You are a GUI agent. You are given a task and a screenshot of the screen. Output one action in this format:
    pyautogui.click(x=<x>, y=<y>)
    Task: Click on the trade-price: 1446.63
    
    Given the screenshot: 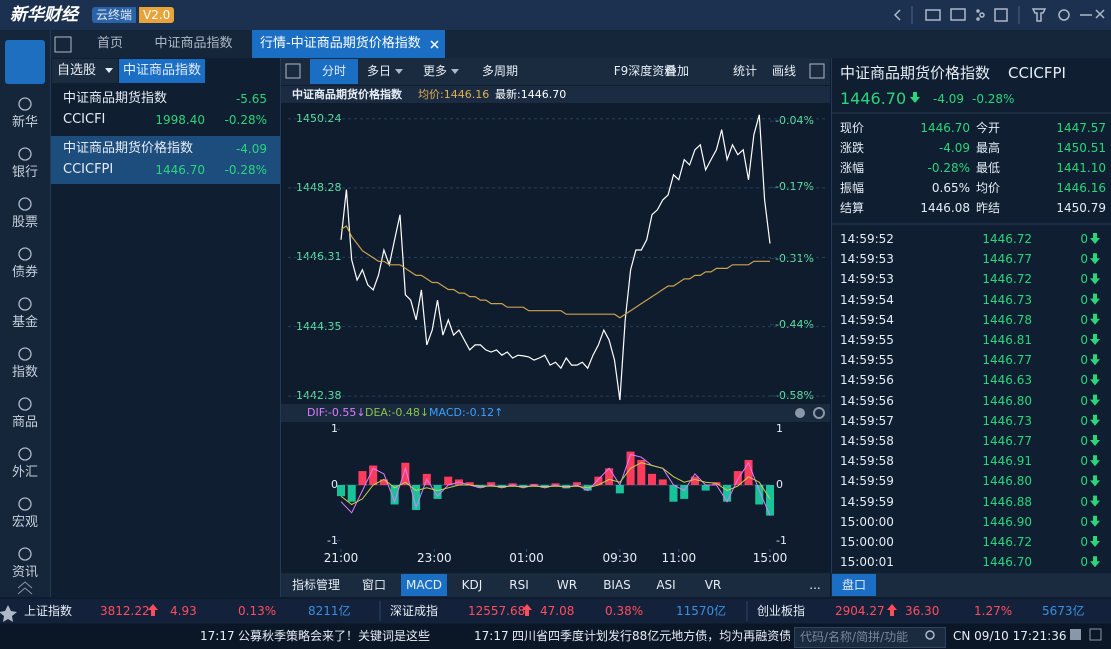 What is the action you would take?
    pyautogui.click(x=1007, y=380)
    